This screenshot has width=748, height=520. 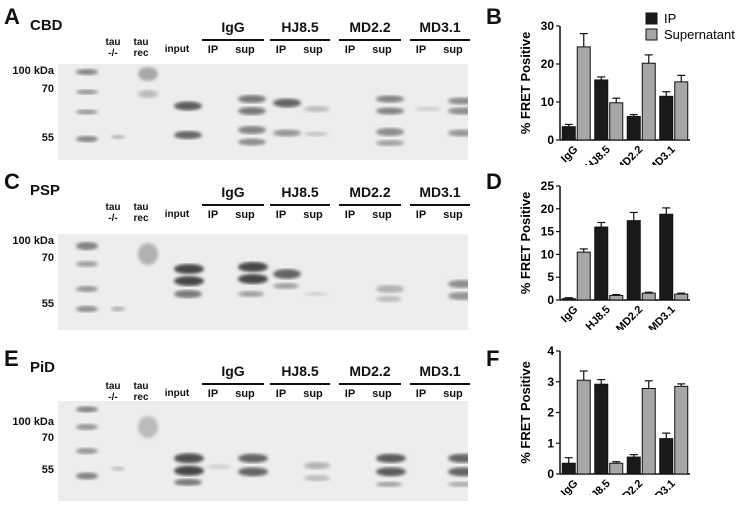 What do you see at coordinates (494, 181) in the screenshot?
I see `chart-panel-letter: D` at bounding box center [494, 181].